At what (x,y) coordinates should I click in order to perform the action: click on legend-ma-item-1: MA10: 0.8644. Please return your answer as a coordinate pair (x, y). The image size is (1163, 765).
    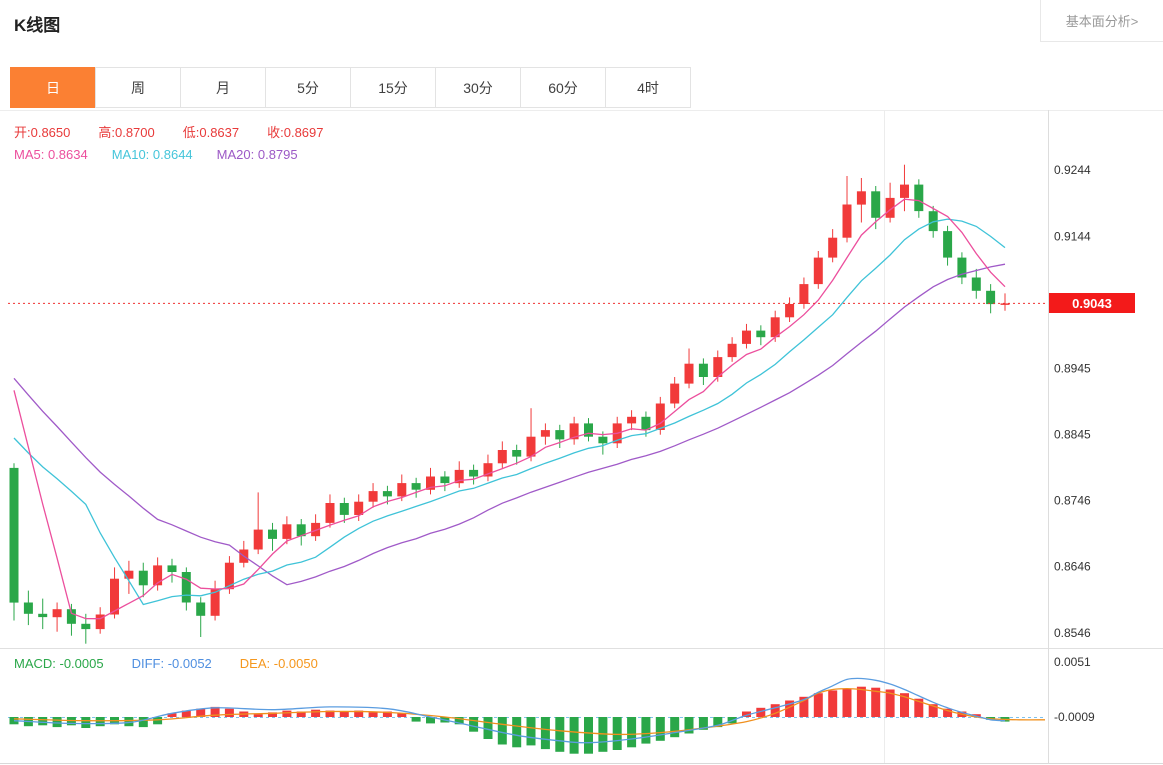
    Looking at the image, I should click on (152, 154).